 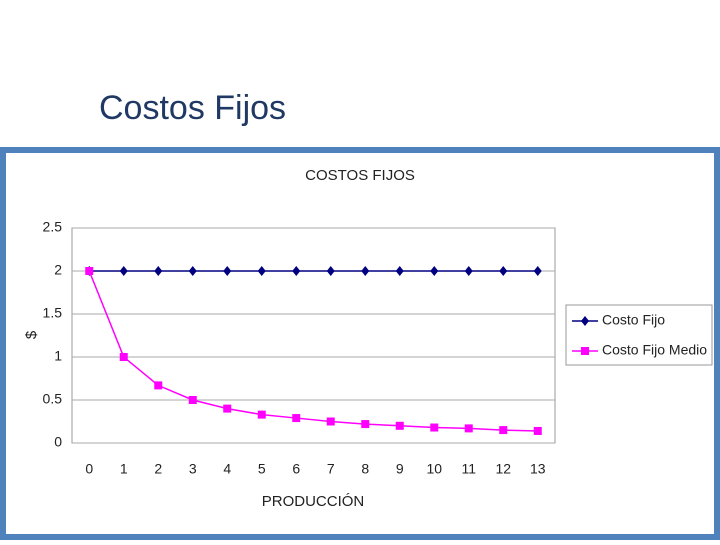 What do you see at coordinates (58, 270) in the screenshot?
I see `y-tick-label: 2` at bounding box center [58, 270].